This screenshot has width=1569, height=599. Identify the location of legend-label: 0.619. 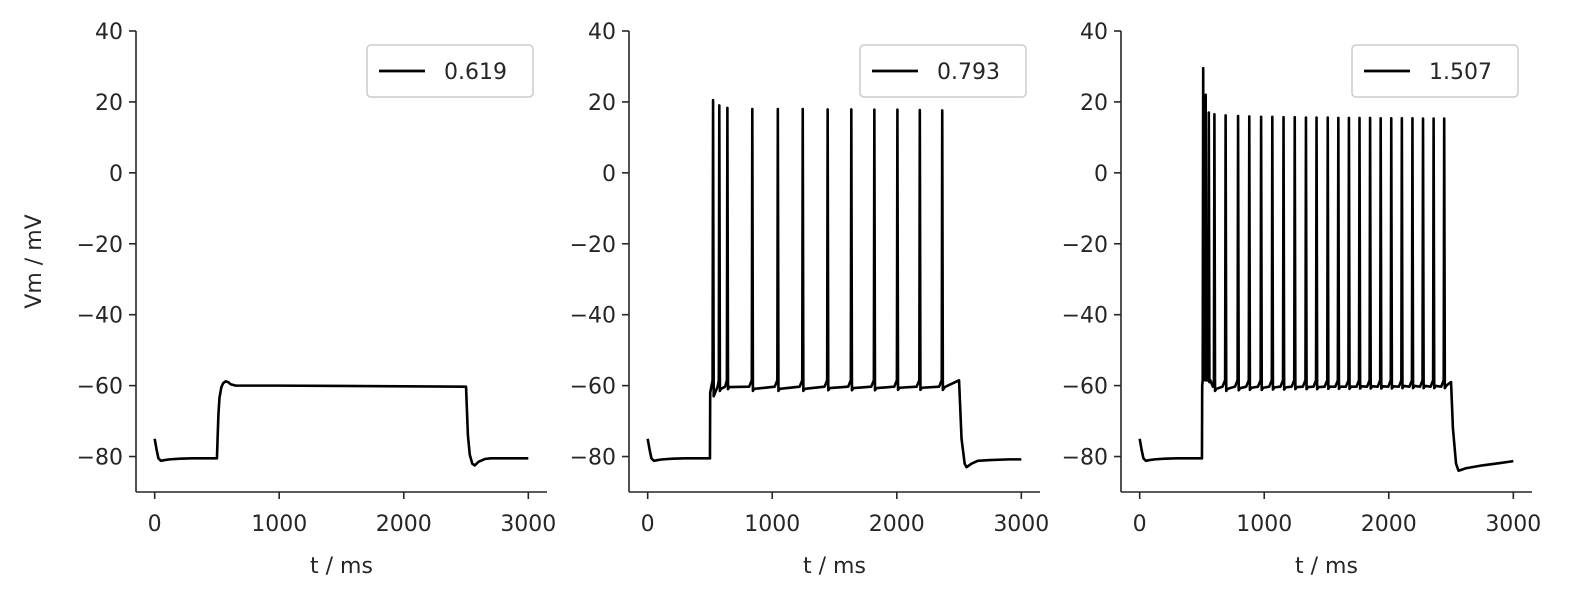
(475, 72).